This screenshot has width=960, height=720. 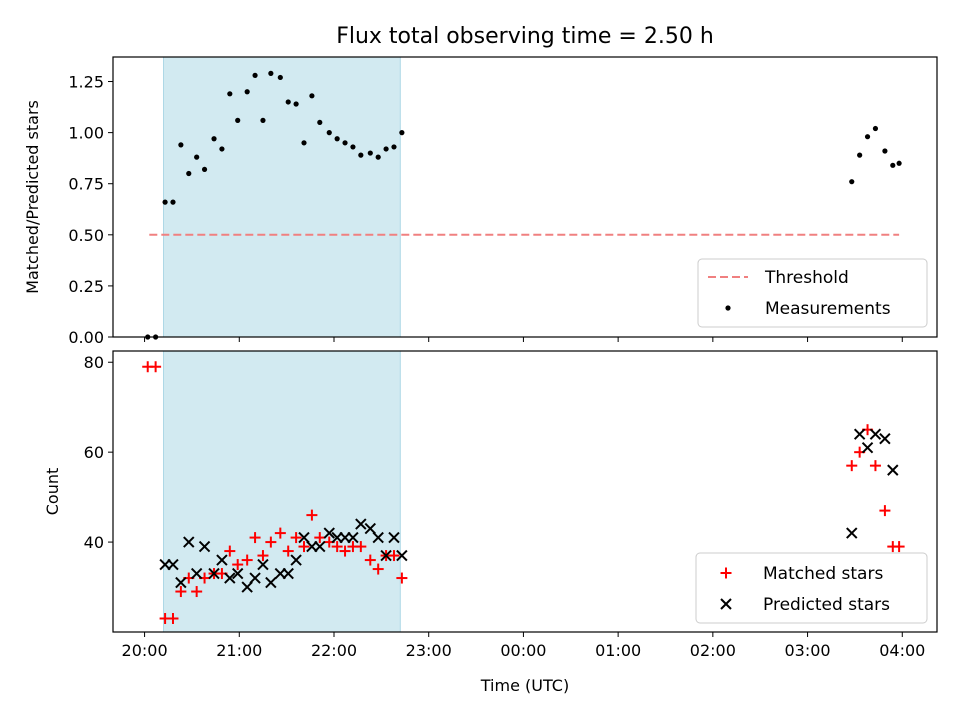 I want to click on chart-title: Flux total observing time = 2.50 h, so click(x=525, y=36).